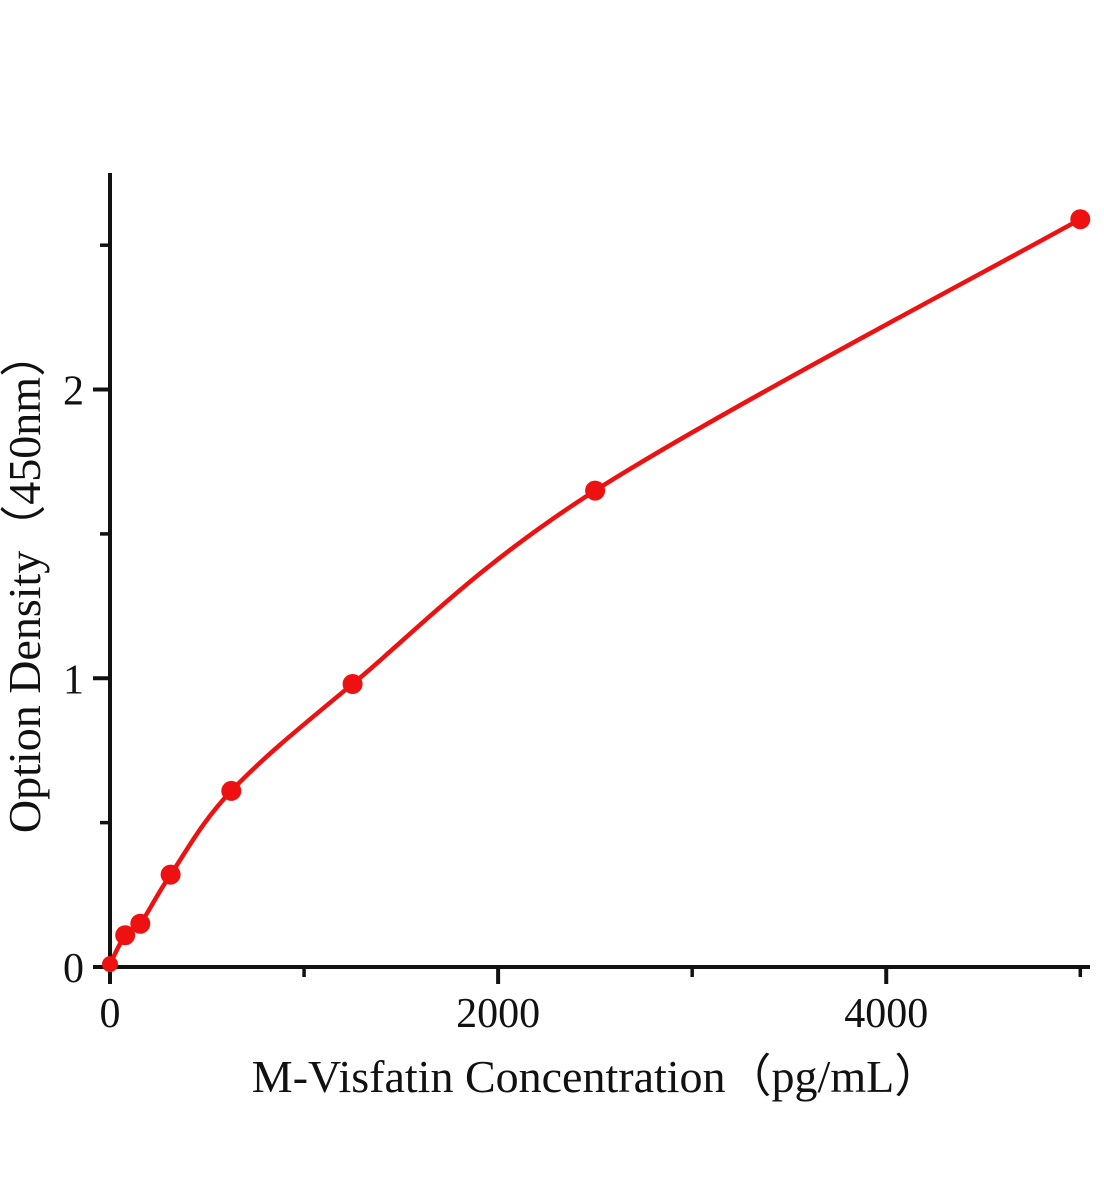 The width and height of the screenshot is (1104, 1200). Describe the element at coordinates (73, 969) in the screenshot. I see `y-tick-label: 0` at that location.